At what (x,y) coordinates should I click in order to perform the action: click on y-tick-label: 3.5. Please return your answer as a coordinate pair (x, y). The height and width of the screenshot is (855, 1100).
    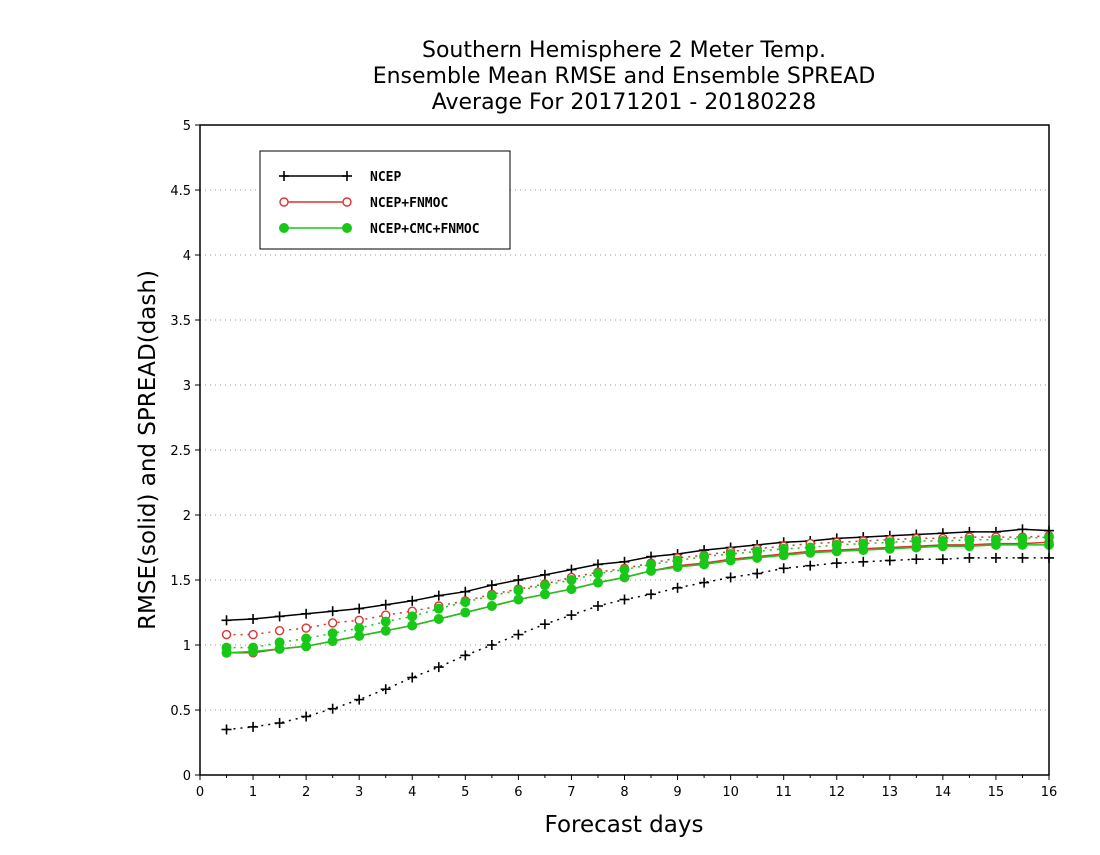
    Looking at the image, I should click on (180, 321).